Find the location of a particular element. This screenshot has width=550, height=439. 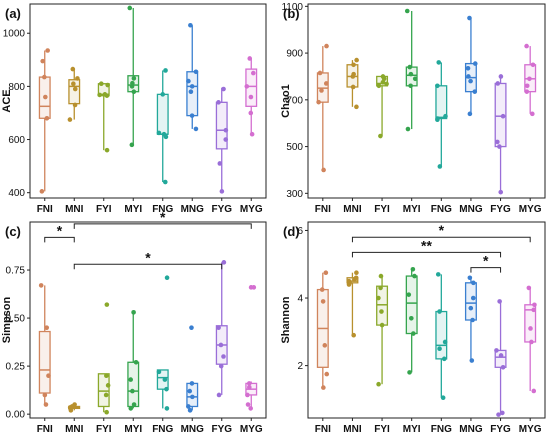

panel-letter: (b) is located at coordinates (291, 13).